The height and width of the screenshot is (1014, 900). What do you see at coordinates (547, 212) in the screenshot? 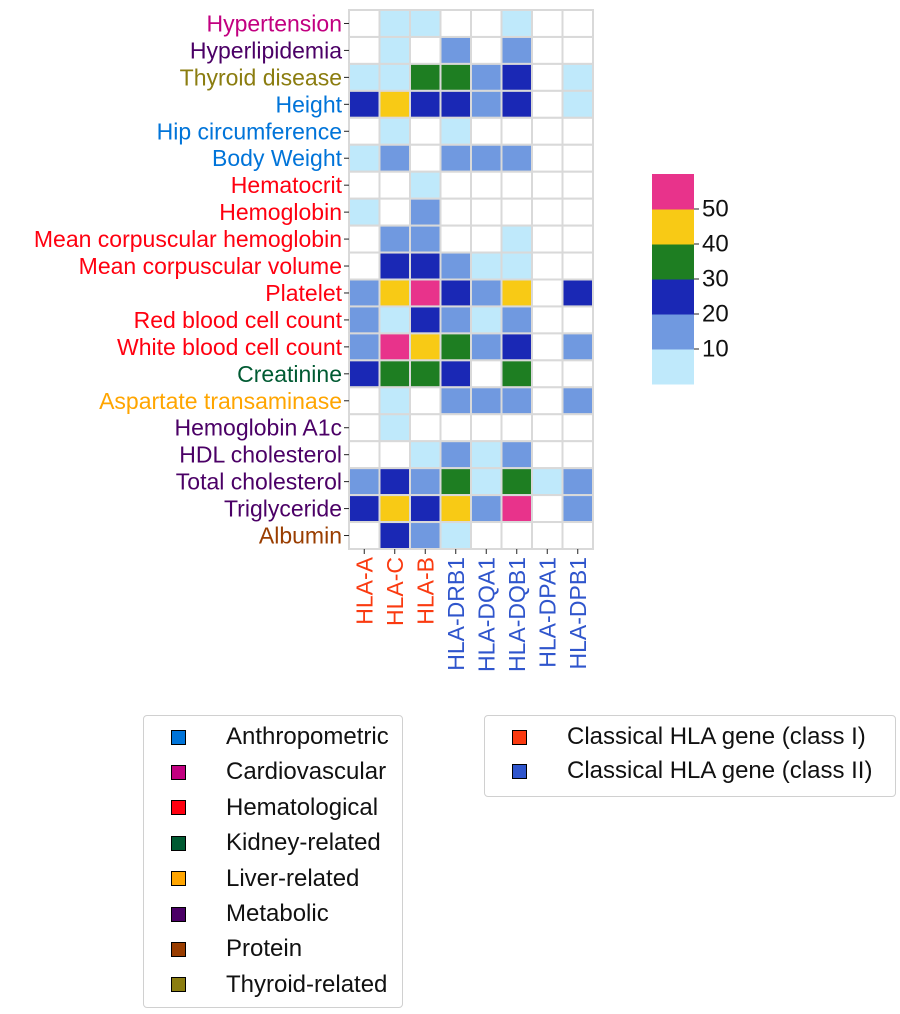
I see `heatmap-cell-hemoglobin-hla-dpa1` at bounding box center [547, 212].